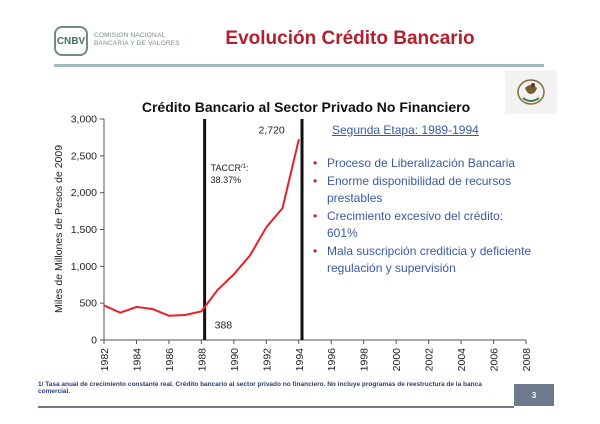 The image size is (600, 424). I want to click on taccr-label: TACCR/1:, so click(230, 168).